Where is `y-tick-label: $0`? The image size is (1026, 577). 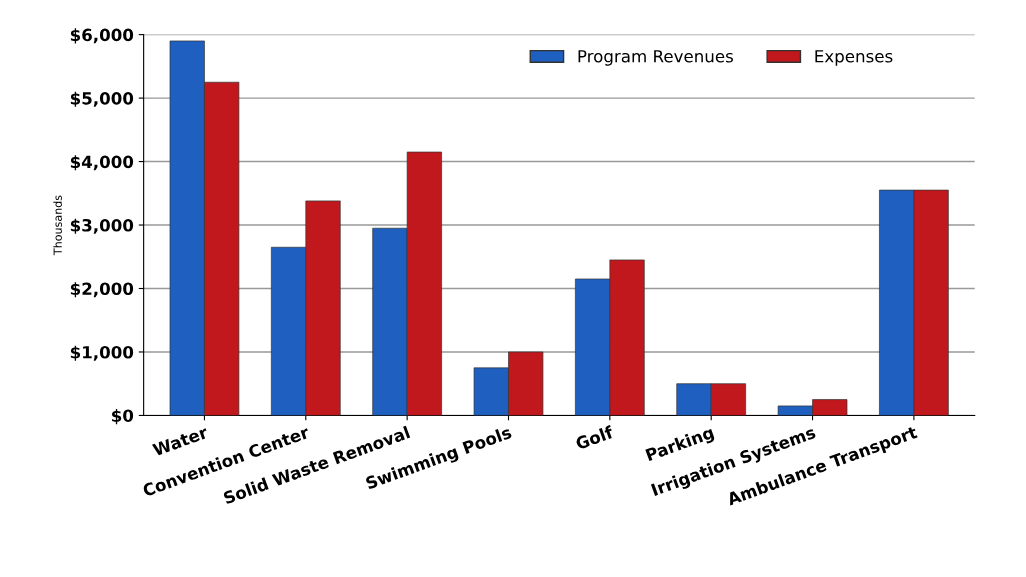
y-tick-label: $0 is located at coordinates (123, 417).